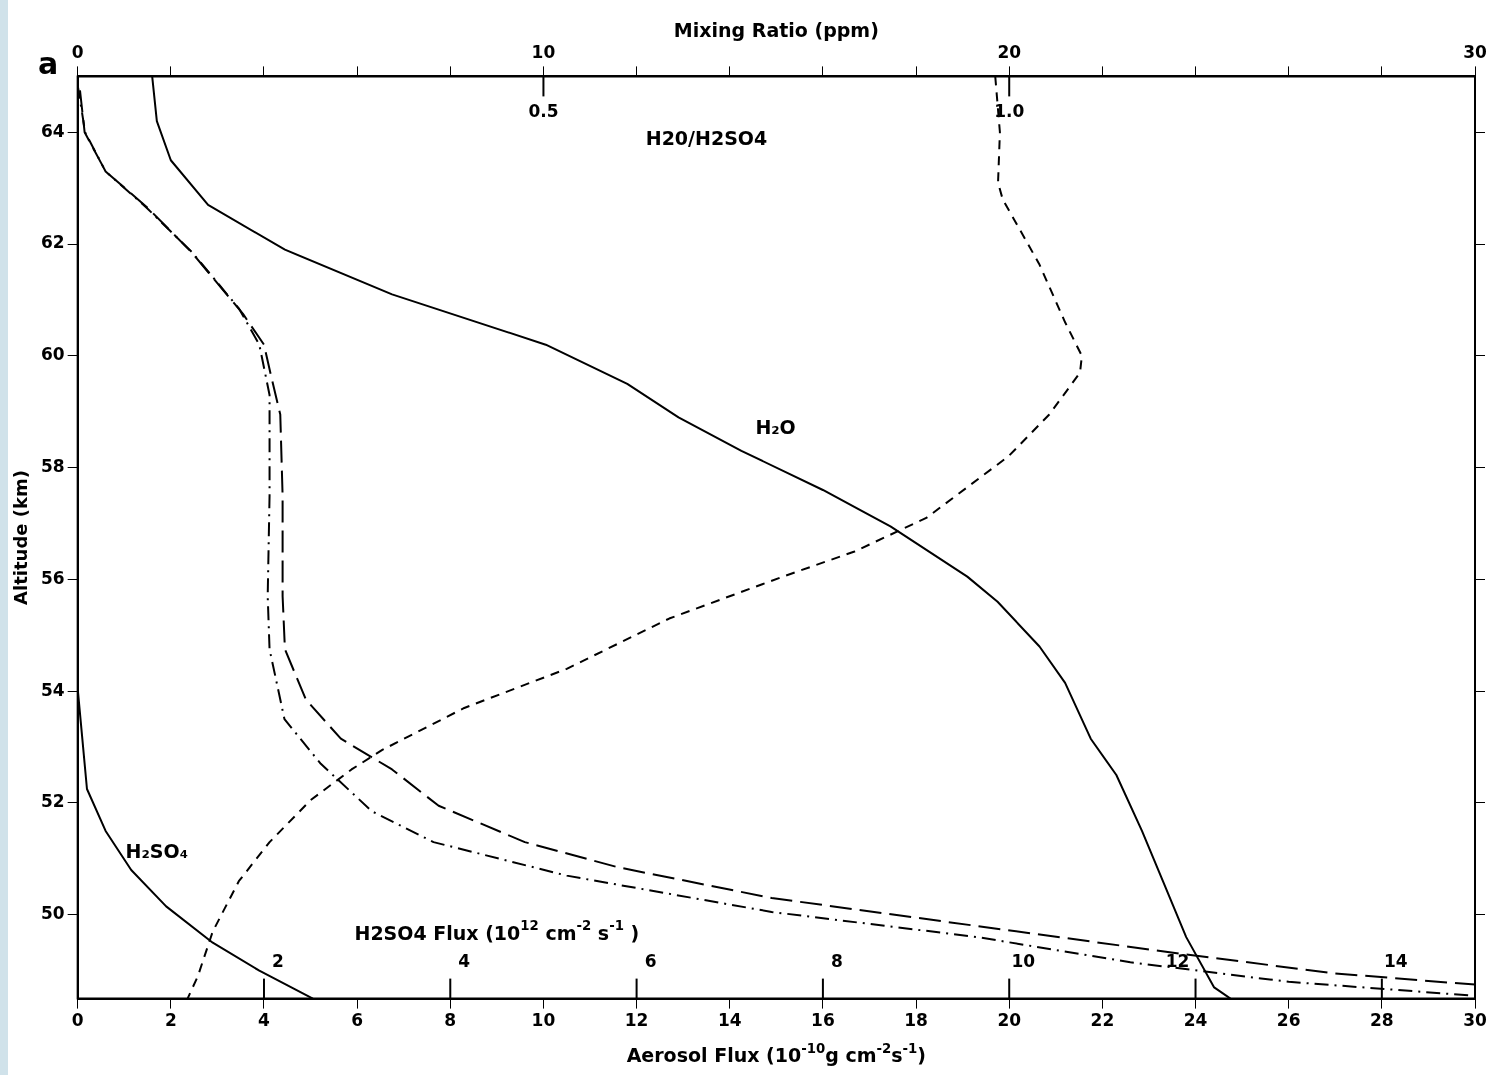 The image size is (1507, 1075). Describe the element at coordinates (1009, 51) in the screenshot. I see `x2-tick-label: 20` at that location.